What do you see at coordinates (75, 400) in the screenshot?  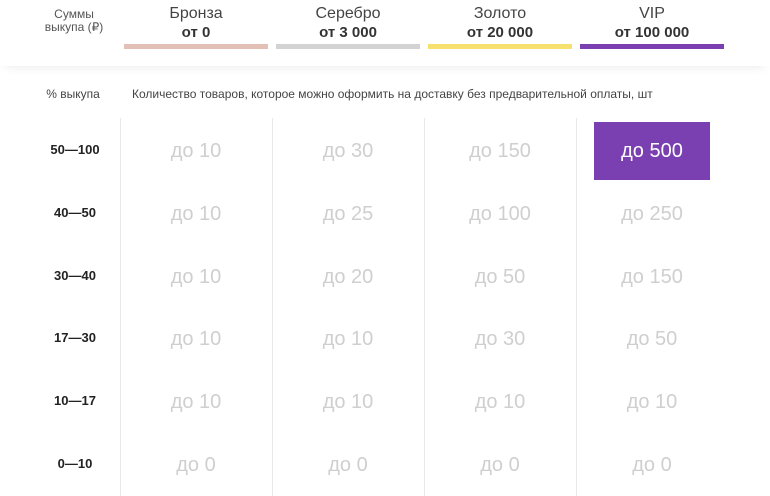 I see `row-range-label: 10—17` at bounding box center [75, 400].